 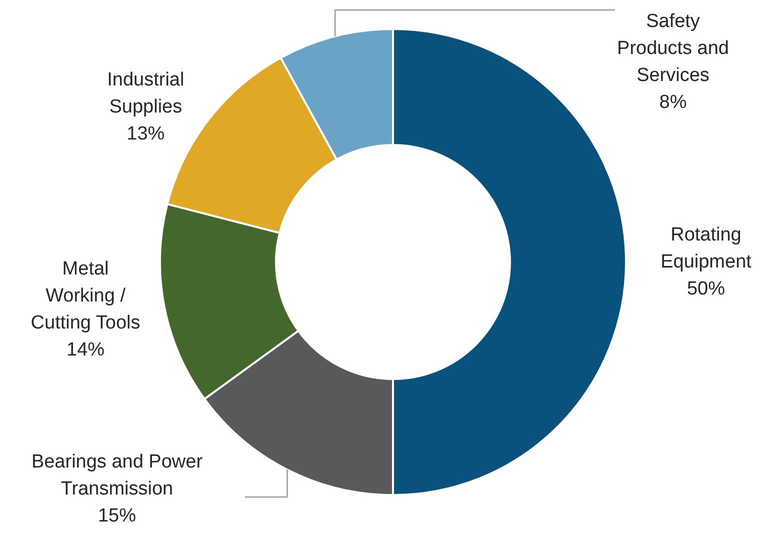 I want to click on slice-label: Industrial Supplies, so click(x=145, y=93).